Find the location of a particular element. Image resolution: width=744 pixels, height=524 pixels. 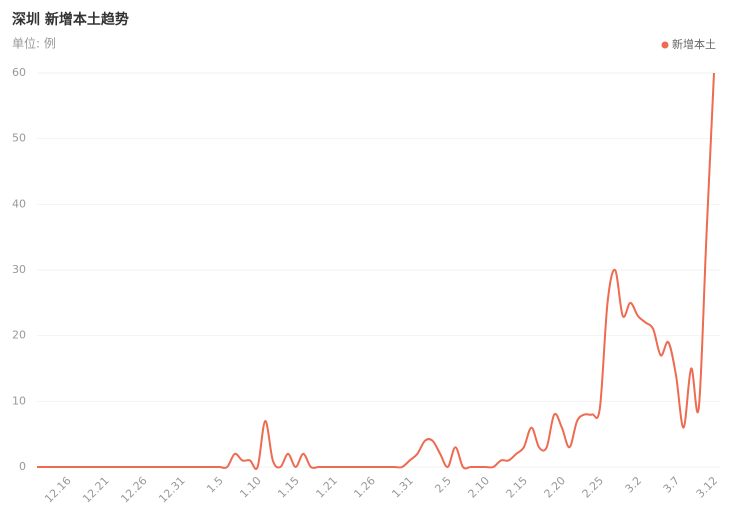

chart-title: 深圳 新增本土趋势 is located at coordinates (70, 19).